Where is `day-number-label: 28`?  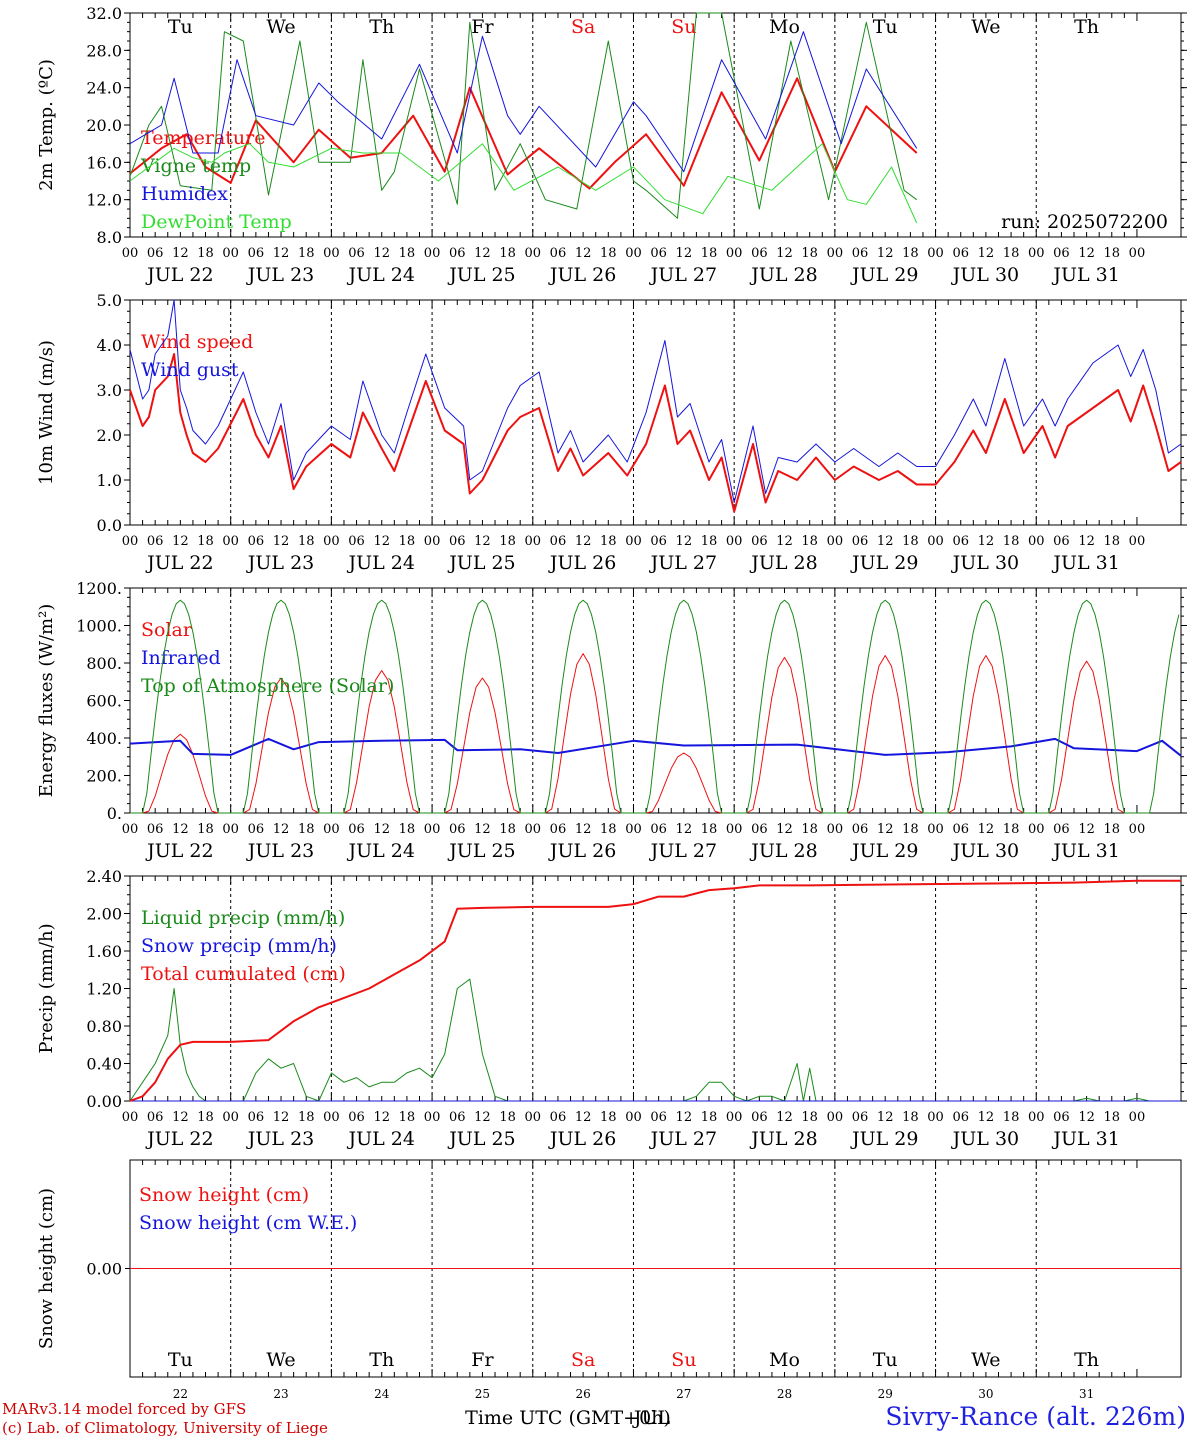
day-number-label: 28 is located at coordinates (784, 1394).